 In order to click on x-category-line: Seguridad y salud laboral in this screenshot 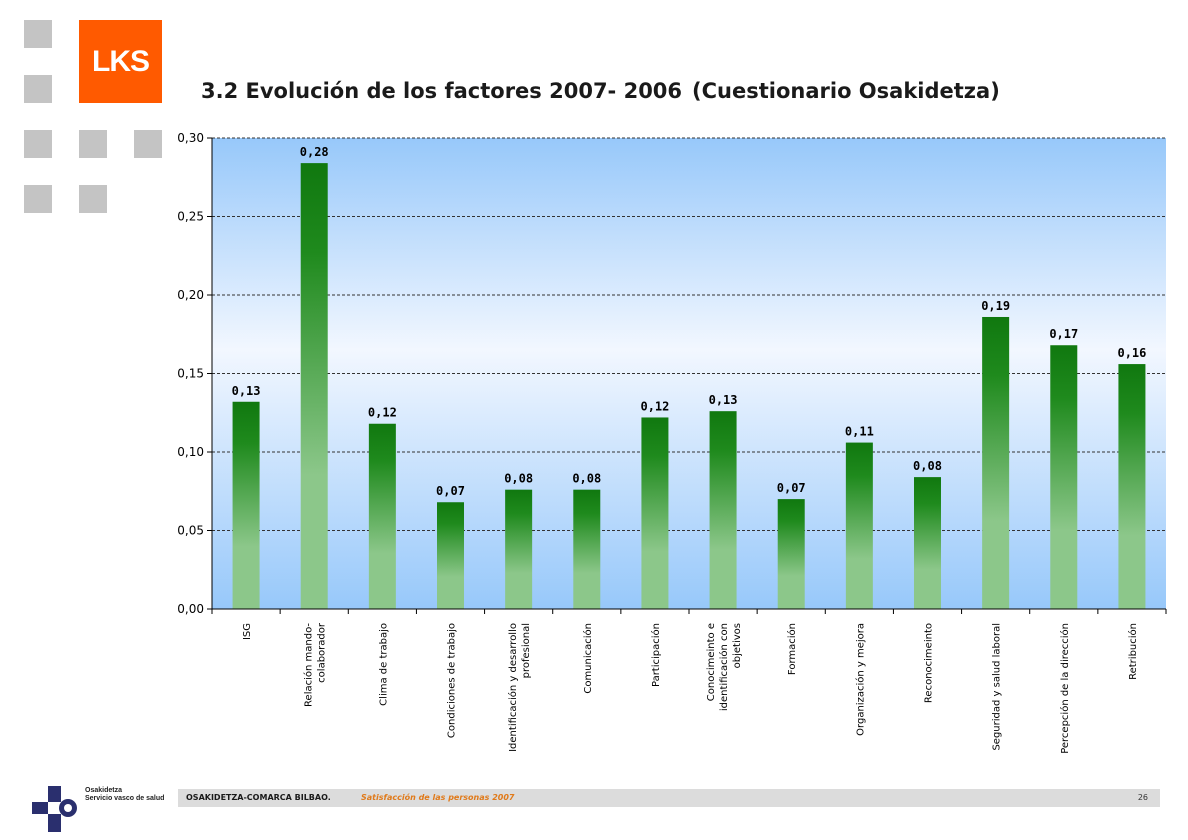, I will do `click(997, 687)`.